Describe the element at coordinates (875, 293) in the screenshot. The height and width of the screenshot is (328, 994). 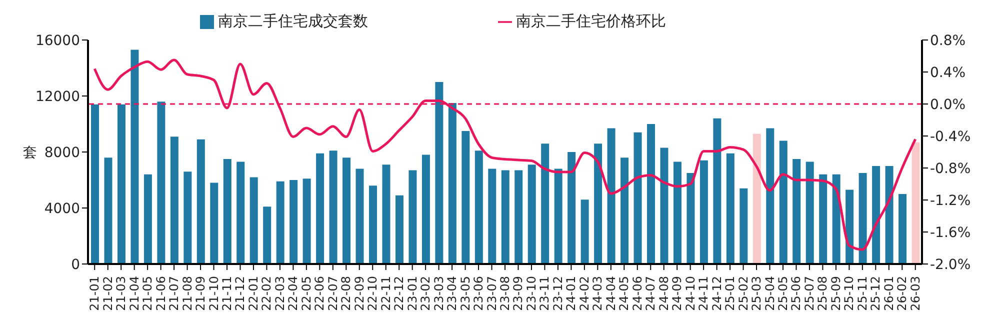
I see `x-tick-label: 25-12` at that location.